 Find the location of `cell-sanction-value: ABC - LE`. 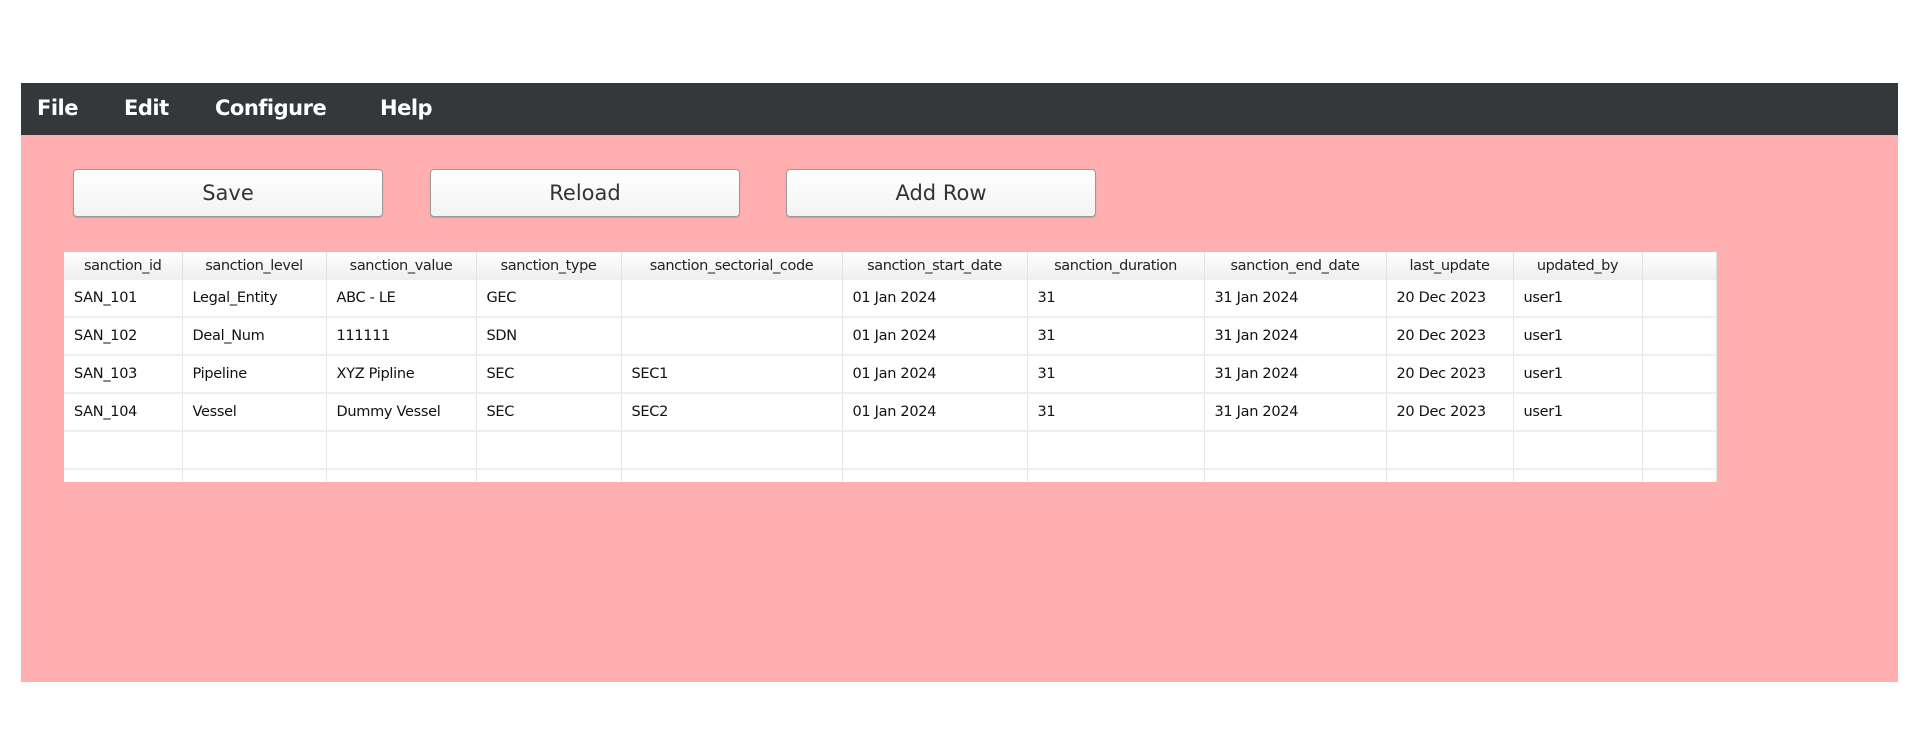

cell-sanction-value: ABC - LE is located at coordinates (401, 299).